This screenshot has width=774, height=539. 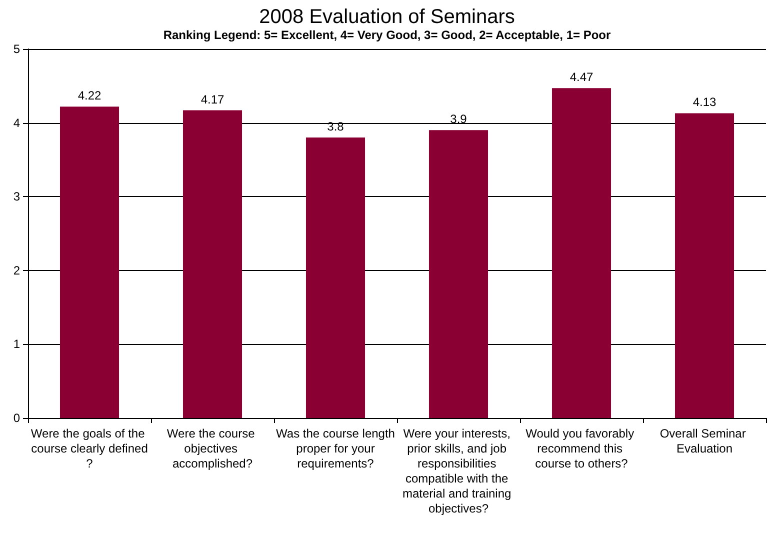 I want to click on data-label: 4.22, so click(x=90, y=95).